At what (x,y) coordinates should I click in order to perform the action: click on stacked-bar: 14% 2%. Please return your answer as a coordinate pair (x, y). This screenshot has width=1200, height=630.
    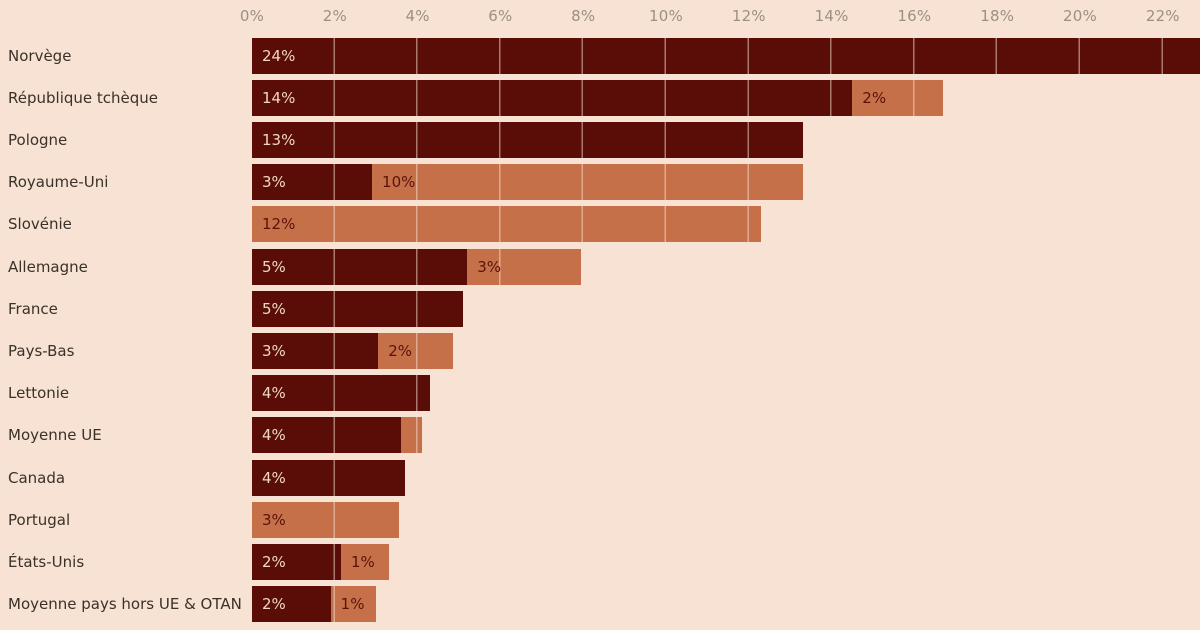
    Looking at the image, I should click on (598, 97).